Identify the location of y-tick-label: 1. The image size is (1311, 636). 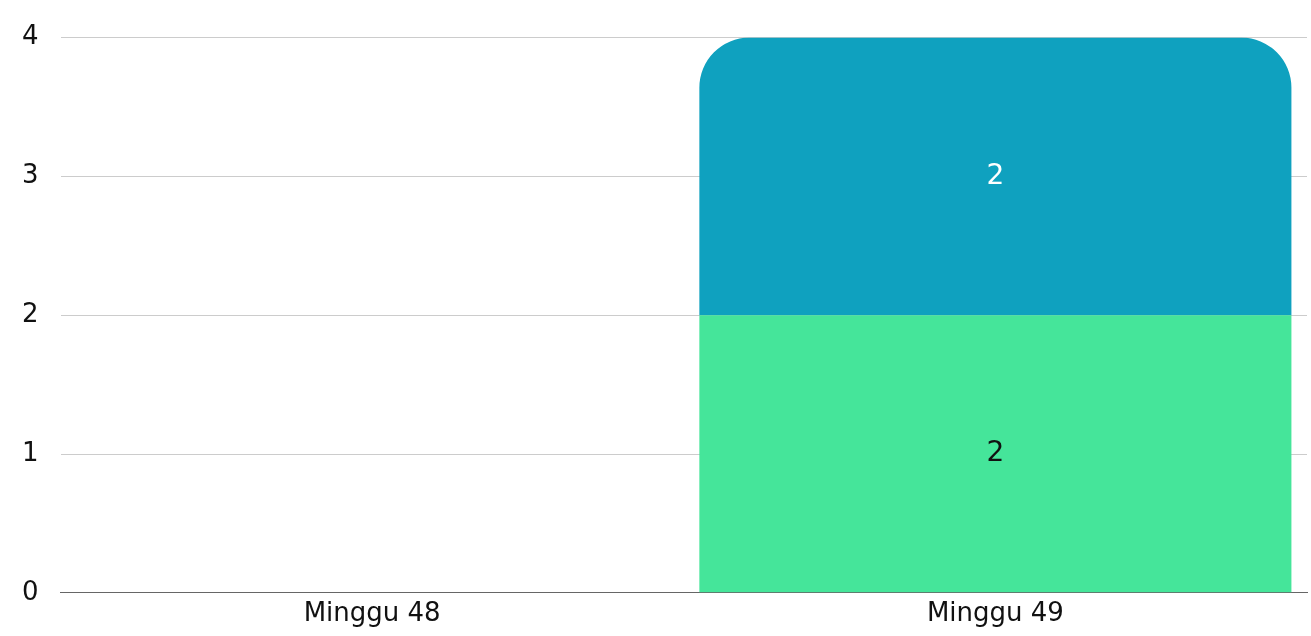
(30, 451).